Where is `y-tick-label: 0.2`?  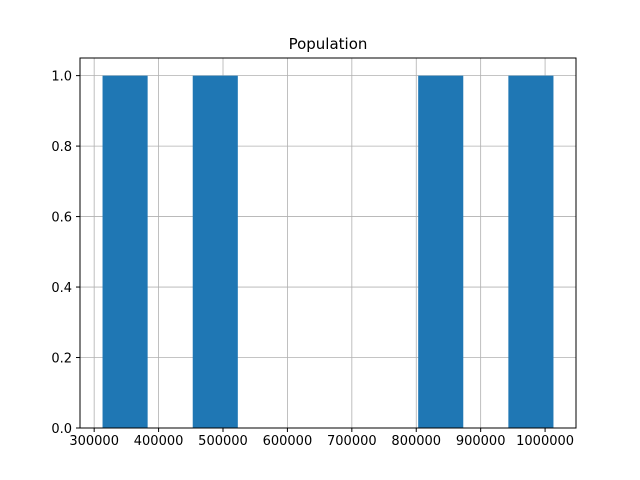
y-tick-label: 0.2 is located at coordinates (61, 359).